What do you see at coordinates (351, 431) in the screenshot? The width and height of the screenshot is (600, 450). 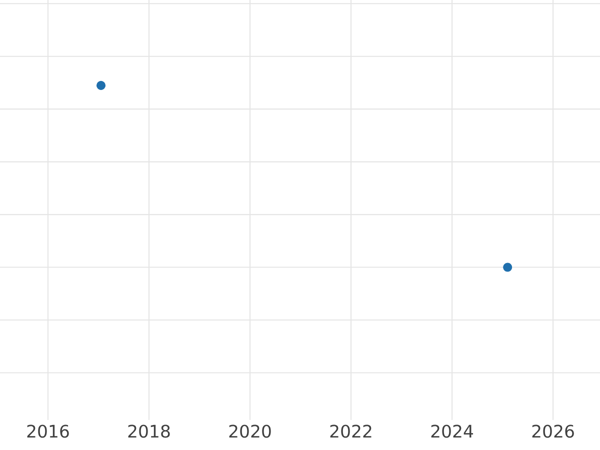 I see `x-tick-label: 2022` at bounding box center [351, 431].